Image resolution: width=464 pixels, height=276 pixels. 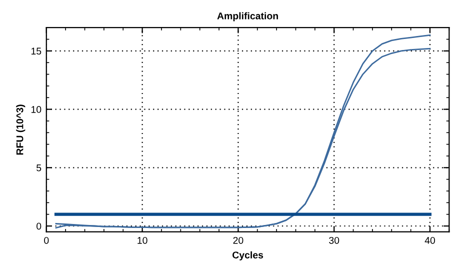 What do you see at coordinates (39, 226) in the screenshot?
I see `y-tick-label: 0` at bounding box center [39, 226].